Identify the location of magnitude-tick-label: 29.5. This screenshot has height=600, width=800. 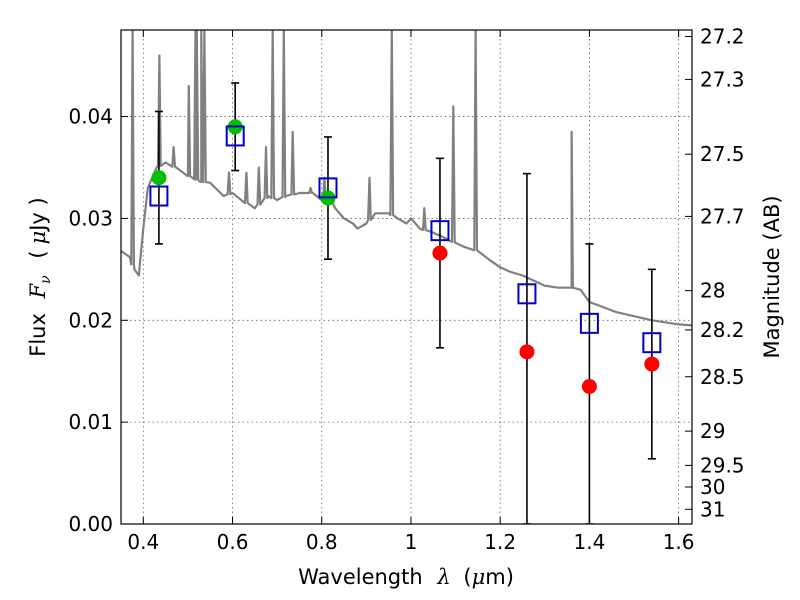
(722, 465).